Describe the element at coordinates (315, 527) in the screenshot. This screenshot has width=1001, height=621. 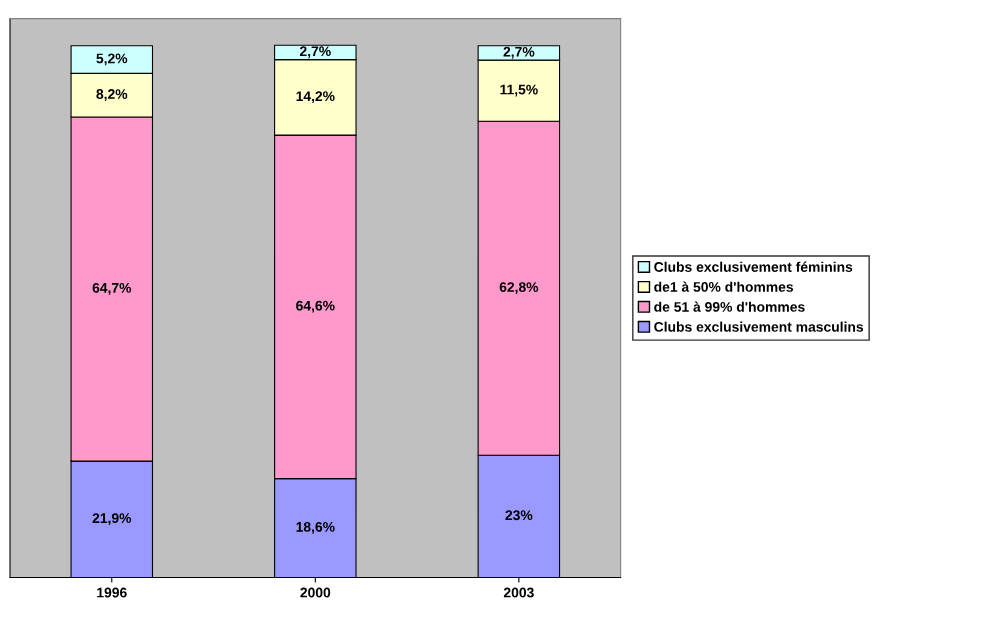
I see `data-label: 18,6%` at that location.